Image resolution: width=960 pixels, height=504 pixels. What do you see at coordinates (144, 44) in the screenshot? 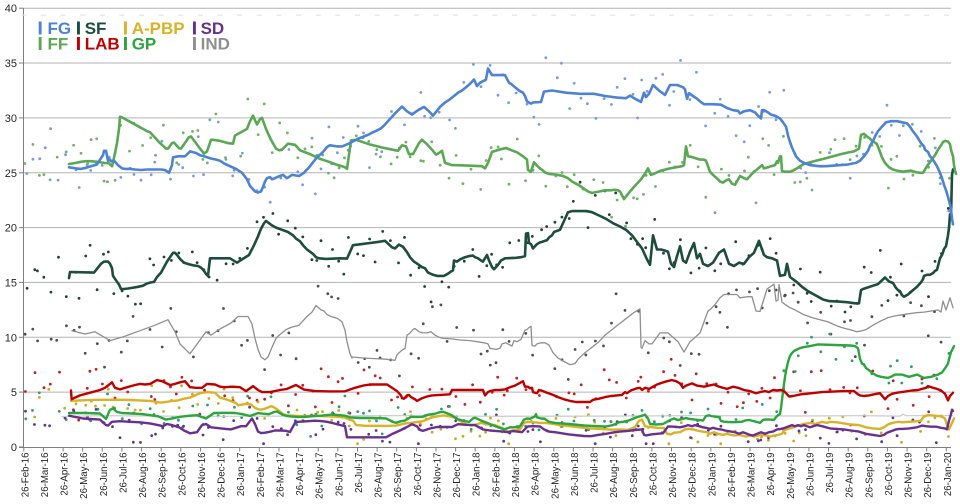
I see `svg-text: GP` at bounding box center [144, 44].